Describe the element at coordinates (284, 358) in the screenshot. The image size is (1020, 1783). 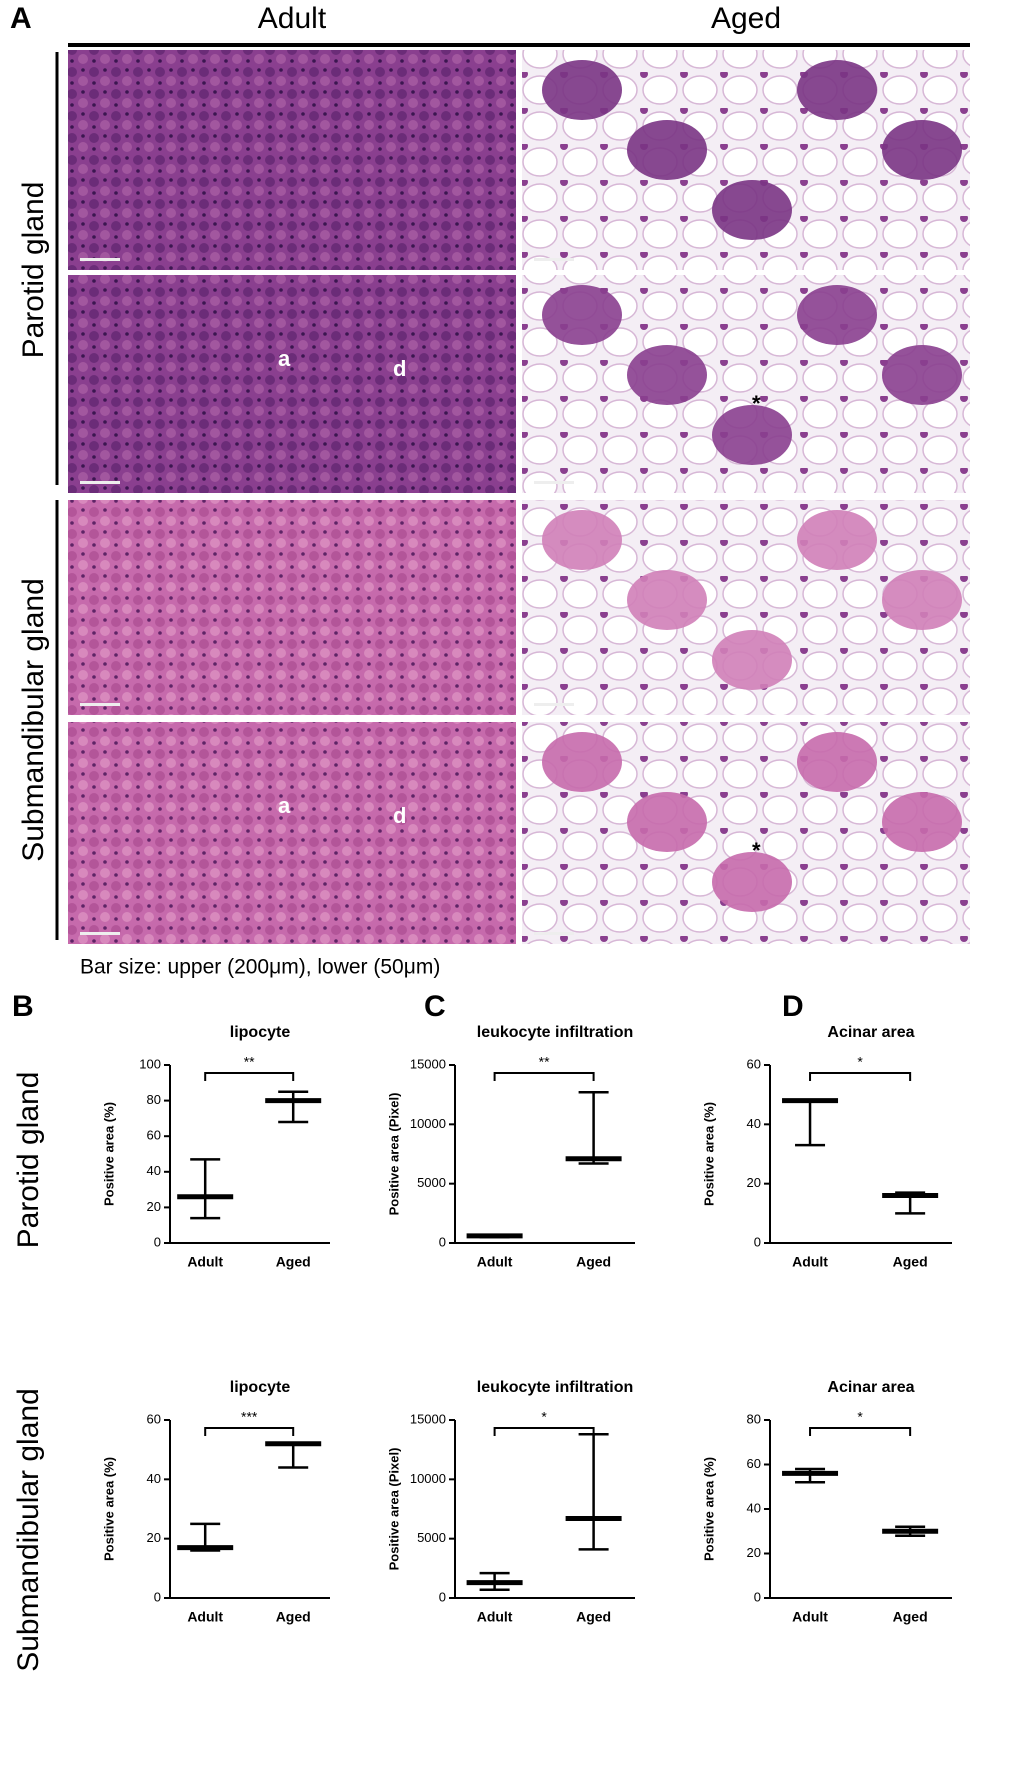
I see `annotation: a` at that location.